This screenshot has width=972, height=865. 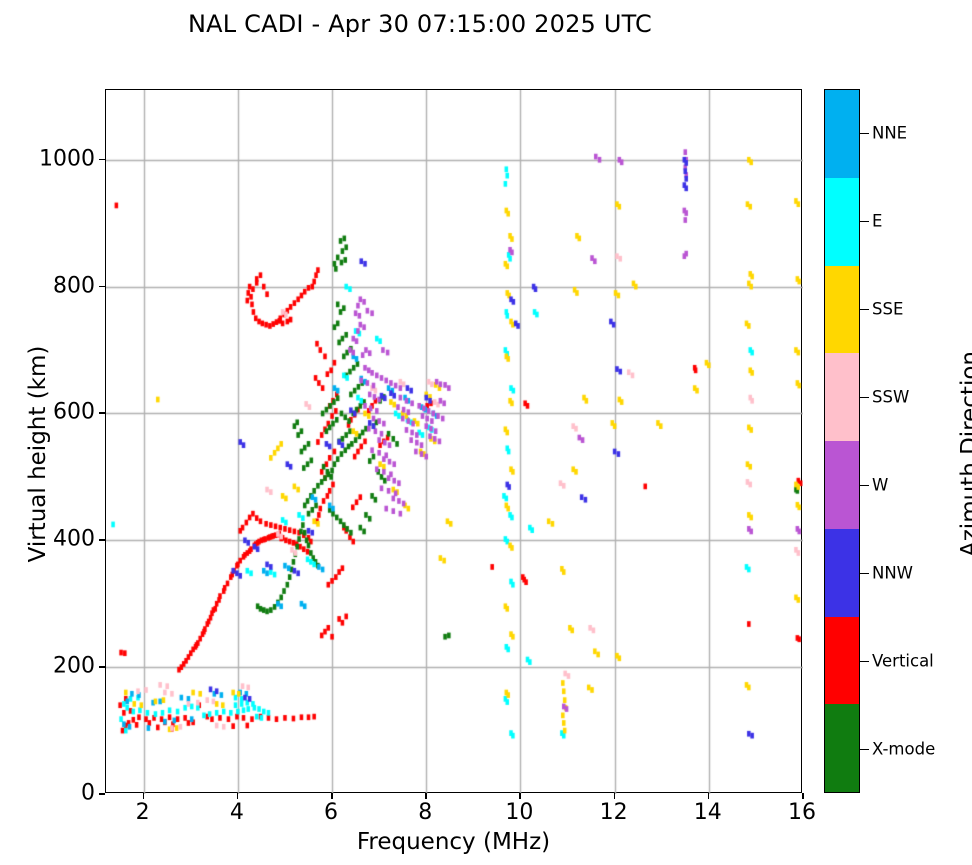 What do you see at coordinates (842, 572) in the screenshot?
I see `colorbar-segment-nnw` at bounding box center [842, 572].